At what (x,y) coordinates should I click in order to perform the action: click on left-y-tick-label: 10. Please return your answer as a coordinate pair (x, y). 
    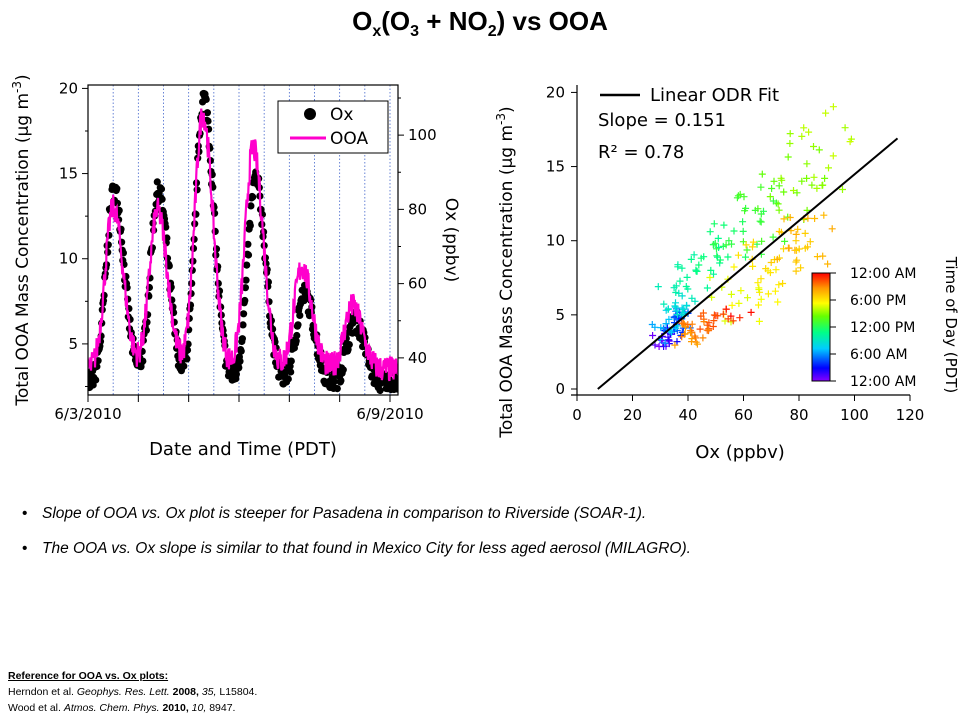
    Looking at the image, I should click on (68, 259).